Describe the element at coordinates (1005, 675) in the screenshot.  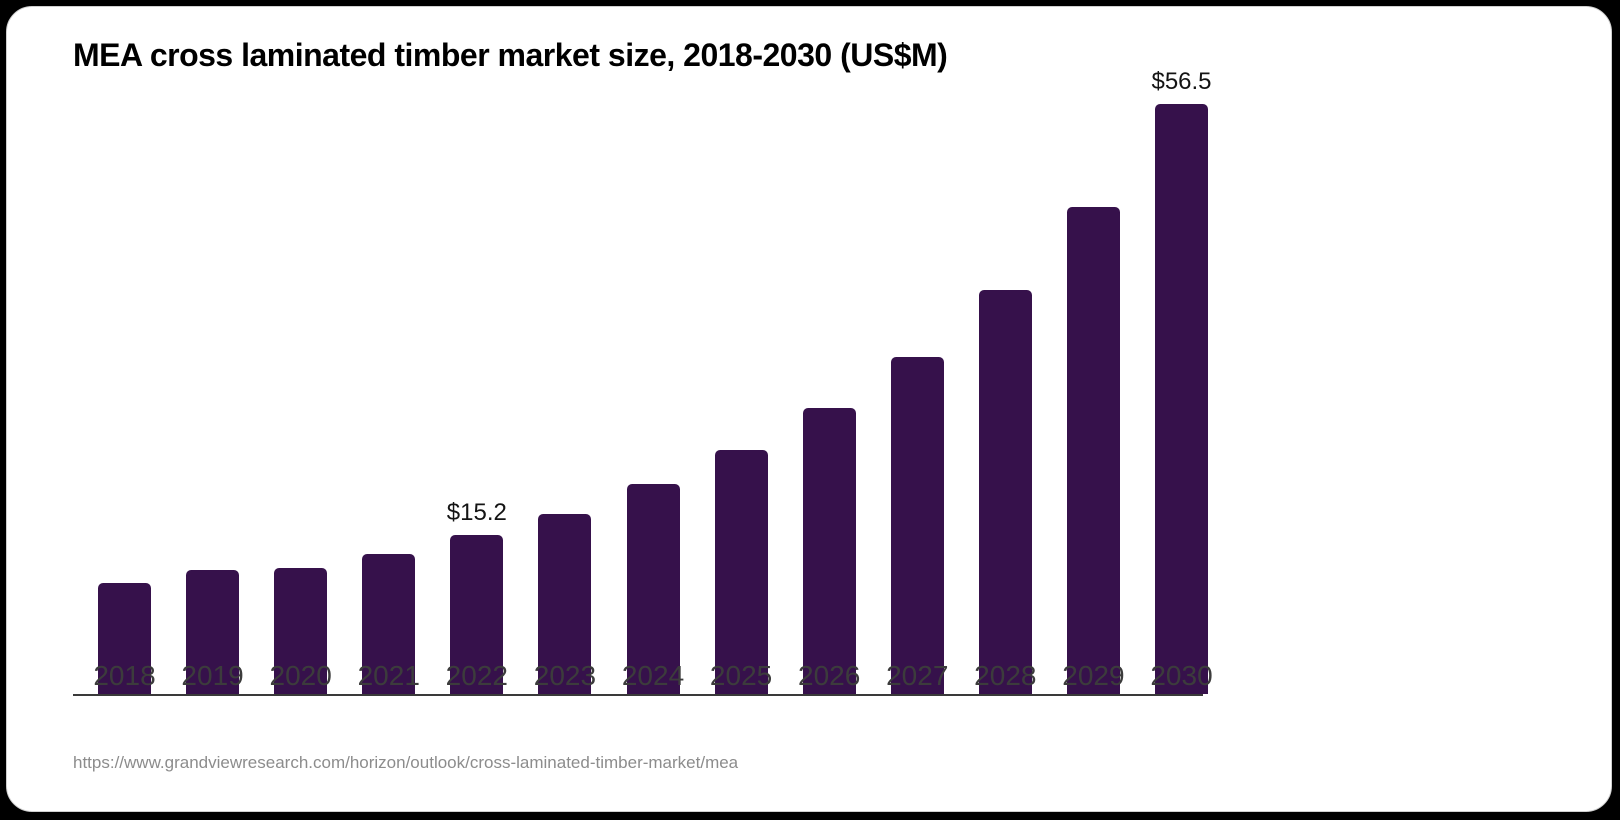
I see `x-tick-2028: 2028` at that location.